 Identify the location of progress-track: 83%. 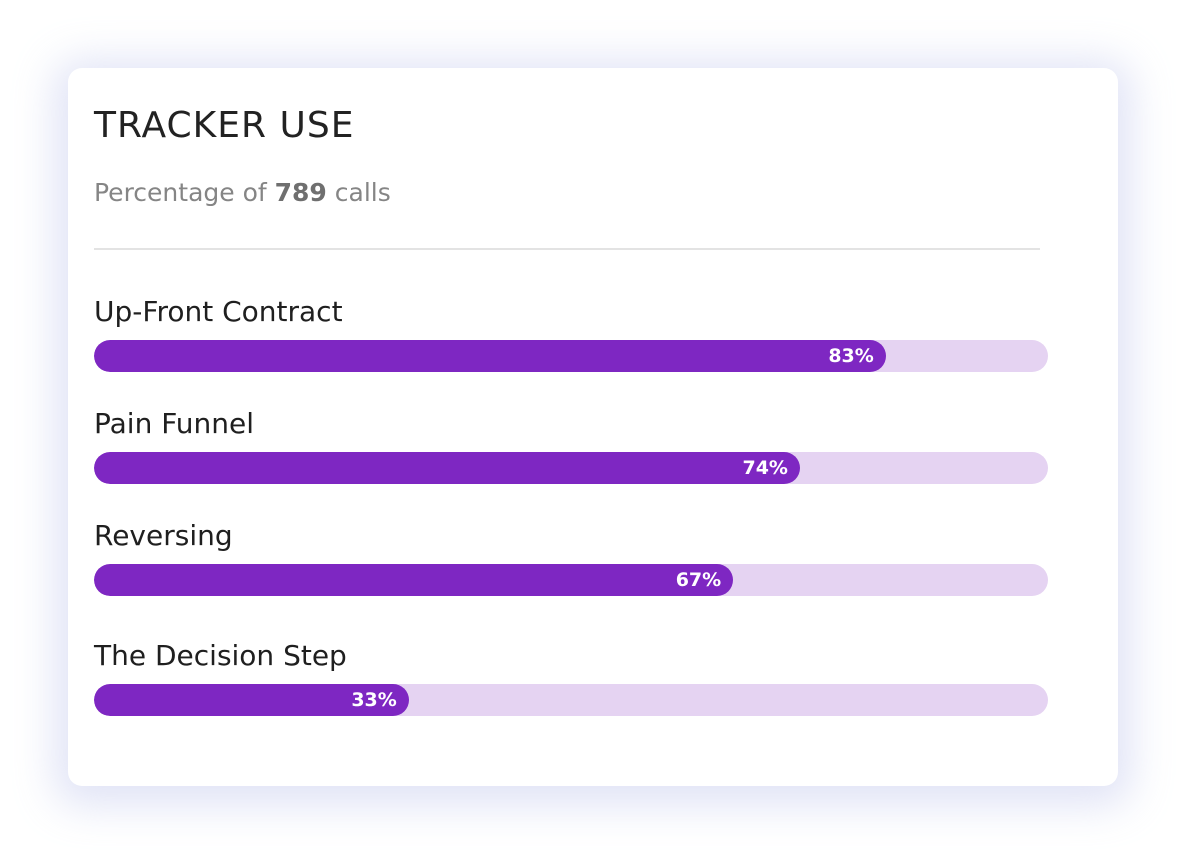
(571, 356).